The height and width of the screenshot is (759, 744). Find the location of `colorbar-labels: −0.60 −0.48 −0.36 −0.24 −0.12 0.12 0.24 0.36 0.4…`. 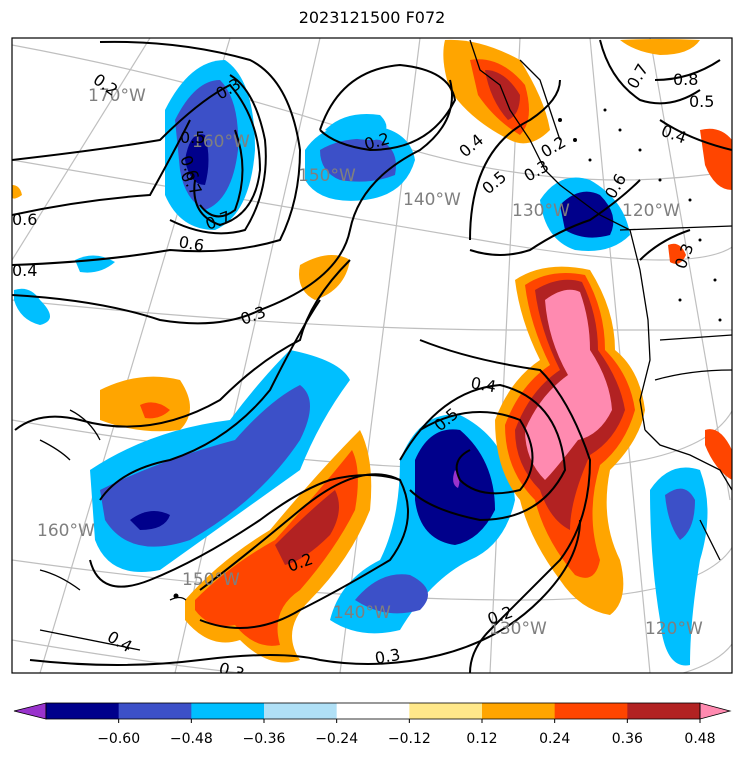

colorbar-labels: −0.60 −0.48 −0.36 −0.24 −0.12 0.12 0.24 0.36 0.4… is located at coordinates (406, 739).